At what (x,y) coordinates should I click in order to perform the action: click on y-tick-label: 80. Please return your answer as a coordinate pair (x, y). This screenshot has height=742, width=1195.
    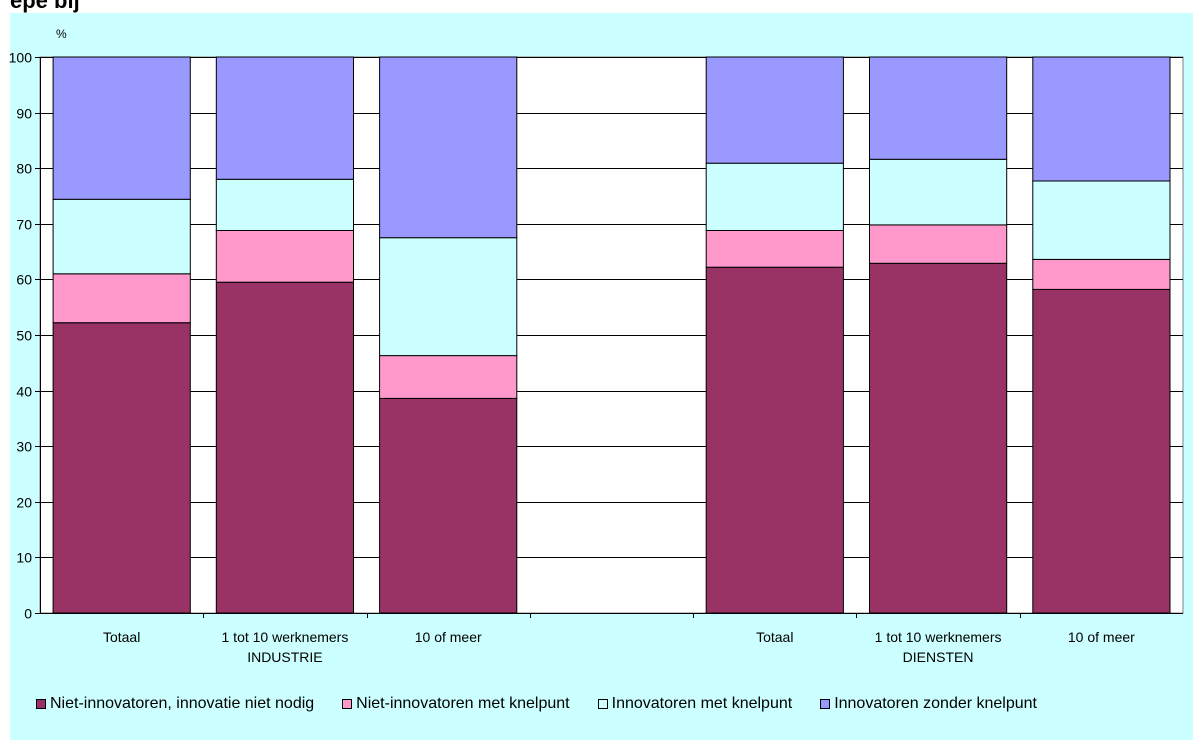
    Looking at the image, I should click on (24, 169).